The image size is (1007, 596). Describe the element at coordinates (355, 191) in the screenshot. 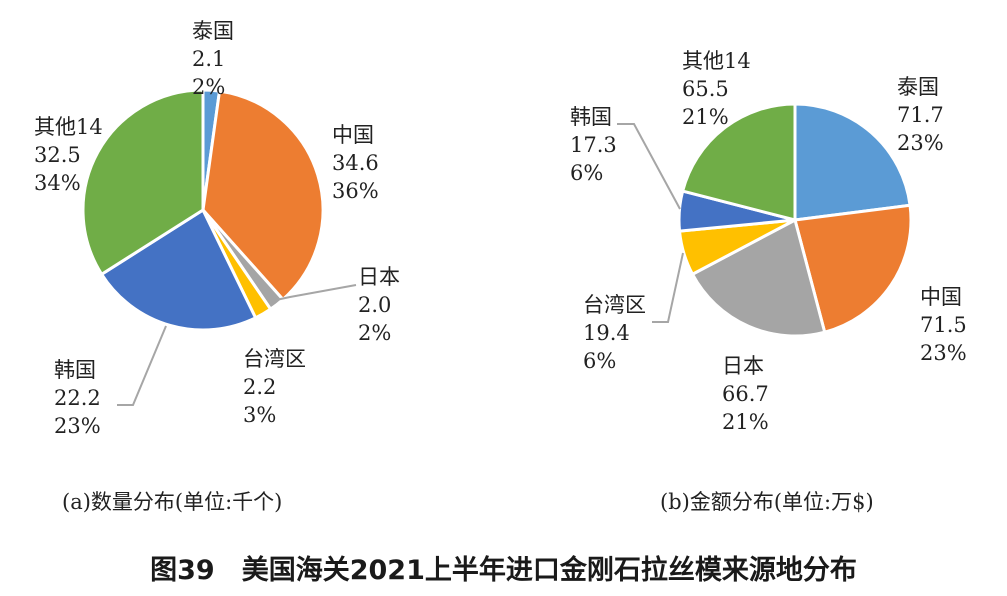

I see `slice-percent: 36%` at that location.